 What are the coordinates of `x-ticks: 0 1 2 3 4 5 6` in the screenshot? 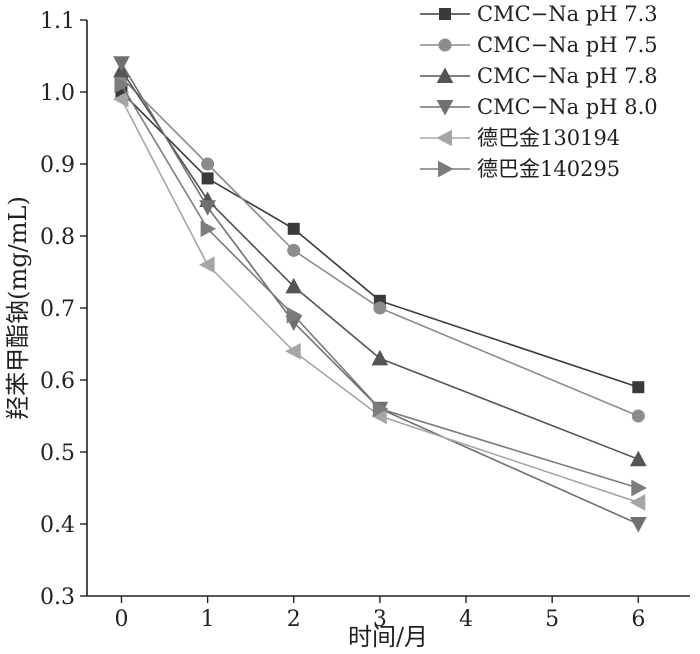 It's located at (379, 614).